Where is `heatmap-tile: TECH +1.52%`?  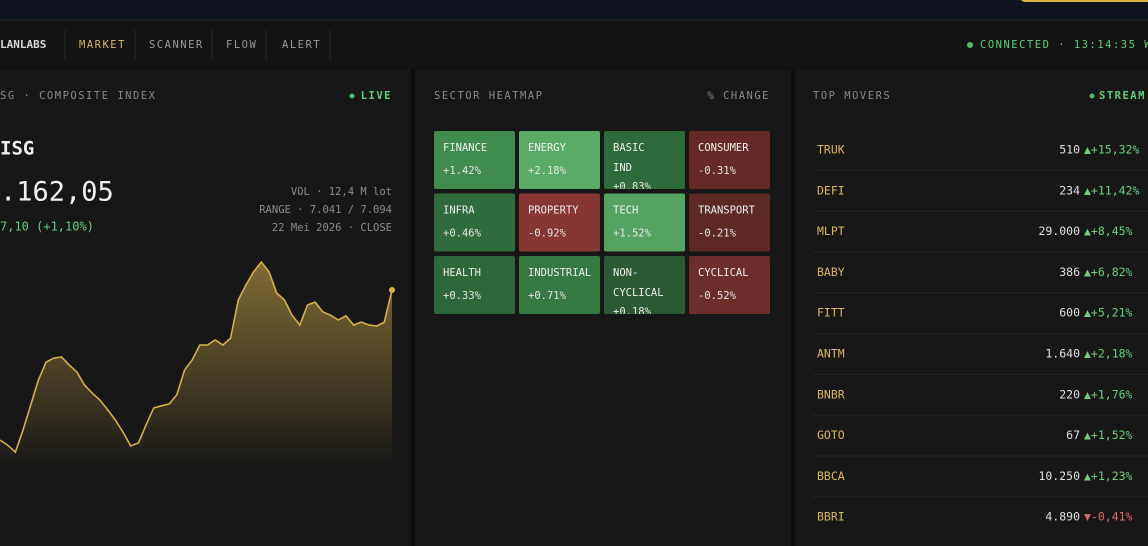 heatmap-tile: TECH +1.52% is located at coordinates (644, 222).